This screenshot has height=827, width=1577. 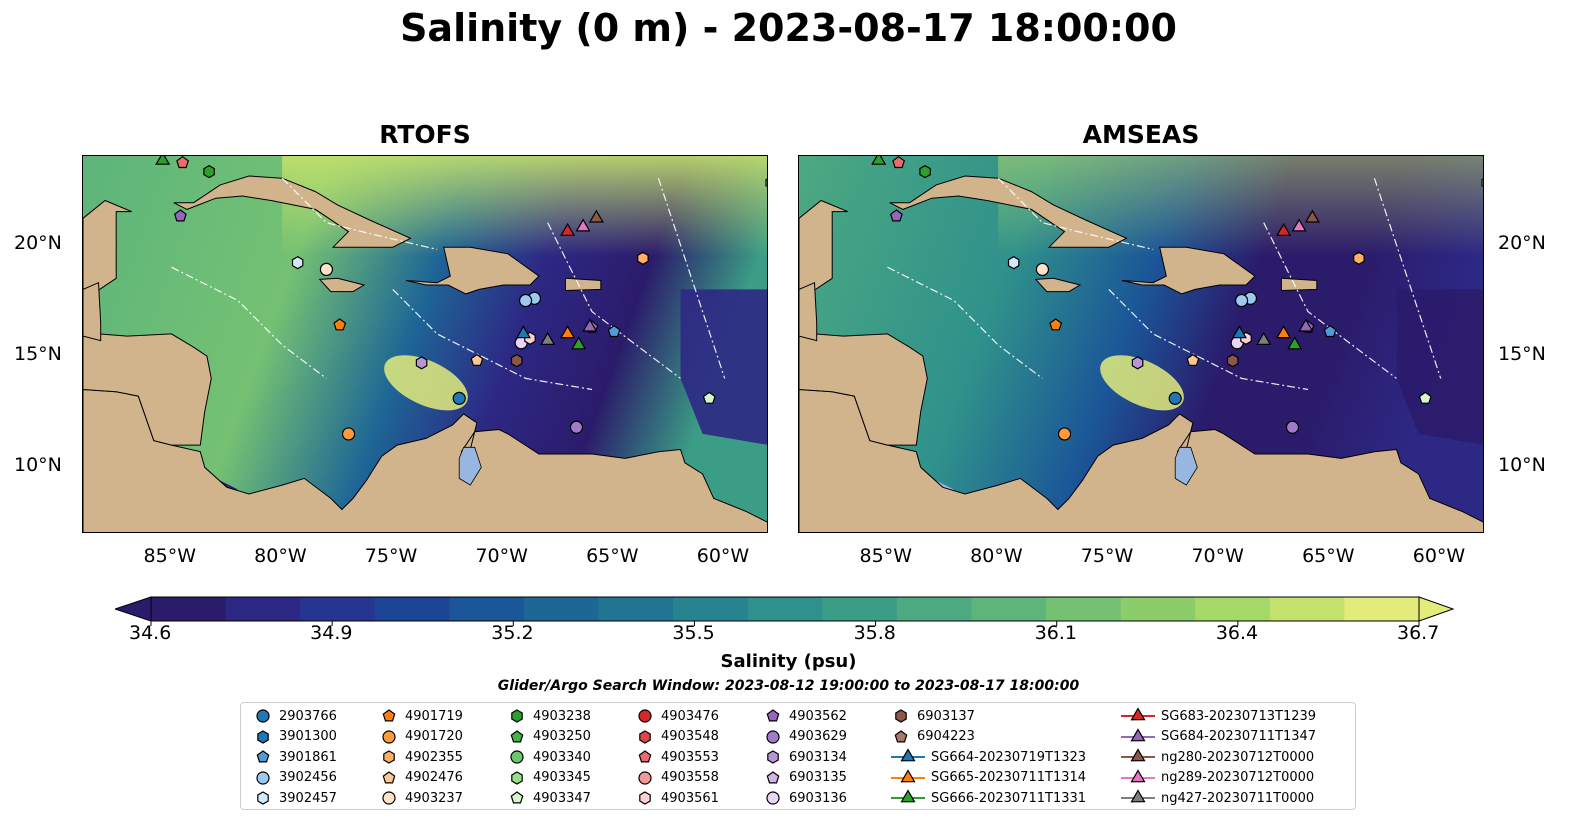 What do you see at coordinates (562, 757) in the screenshot?
I see `legend-label: 4903340` at bounding box center [562, 757].